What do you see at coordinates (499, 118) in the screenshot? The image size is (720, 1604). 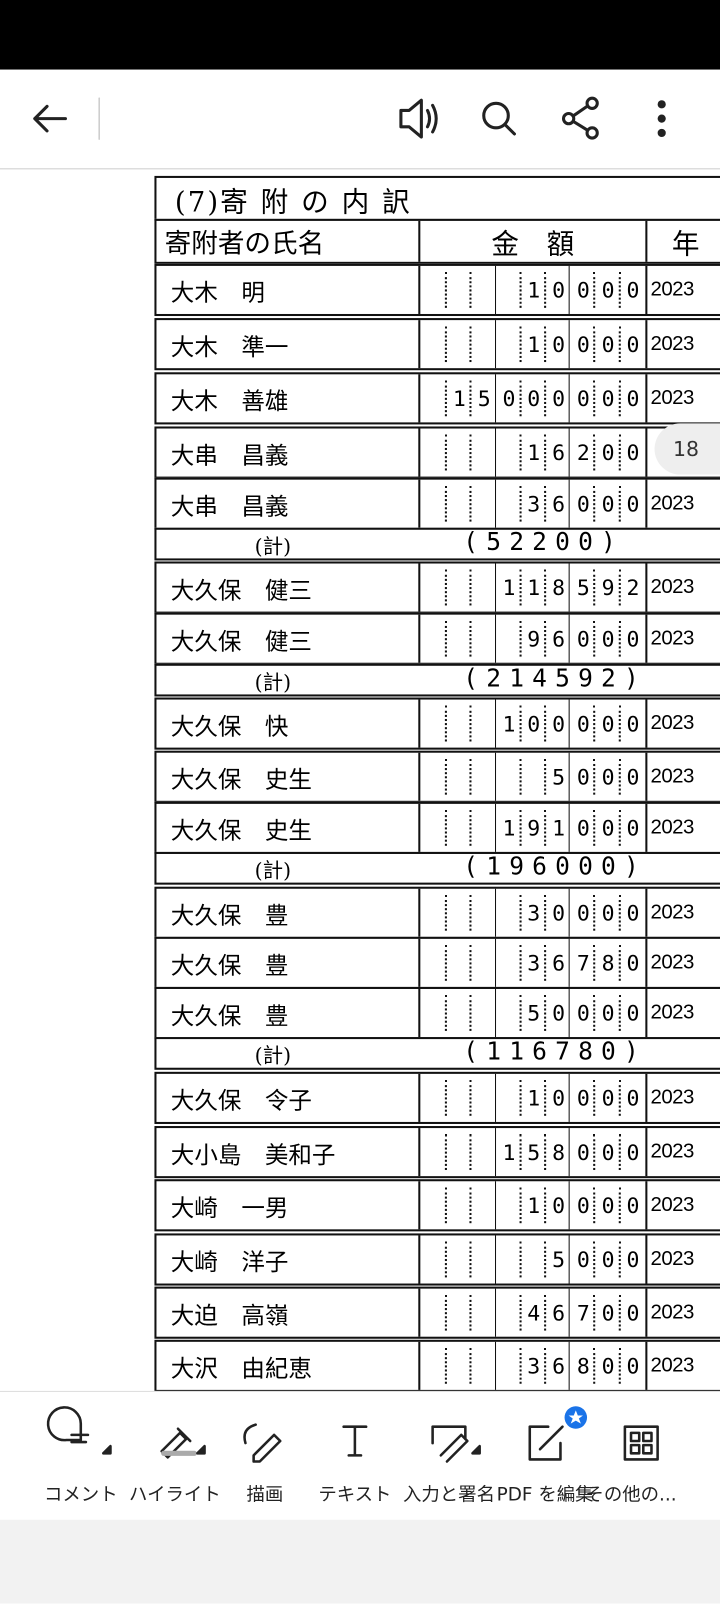 I see `search-button` at bounding box center [499, 118].